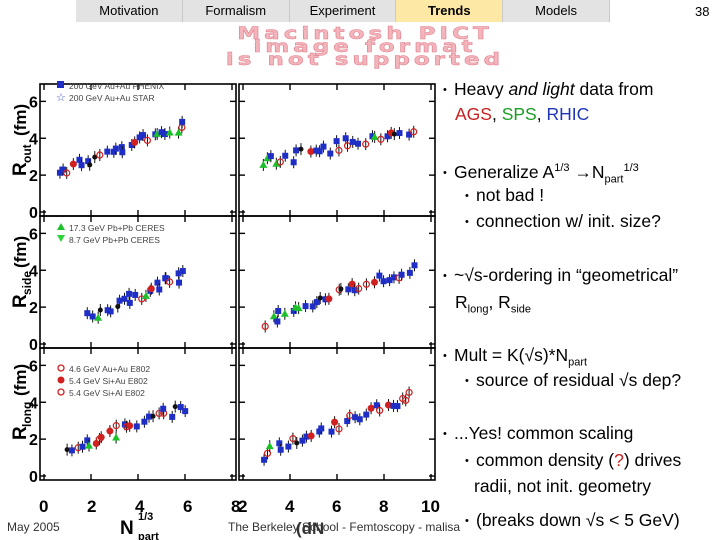 Image resolution: width=720 pixels, height=540 pixels. I want to click on panel-frame, so click(337, 150).